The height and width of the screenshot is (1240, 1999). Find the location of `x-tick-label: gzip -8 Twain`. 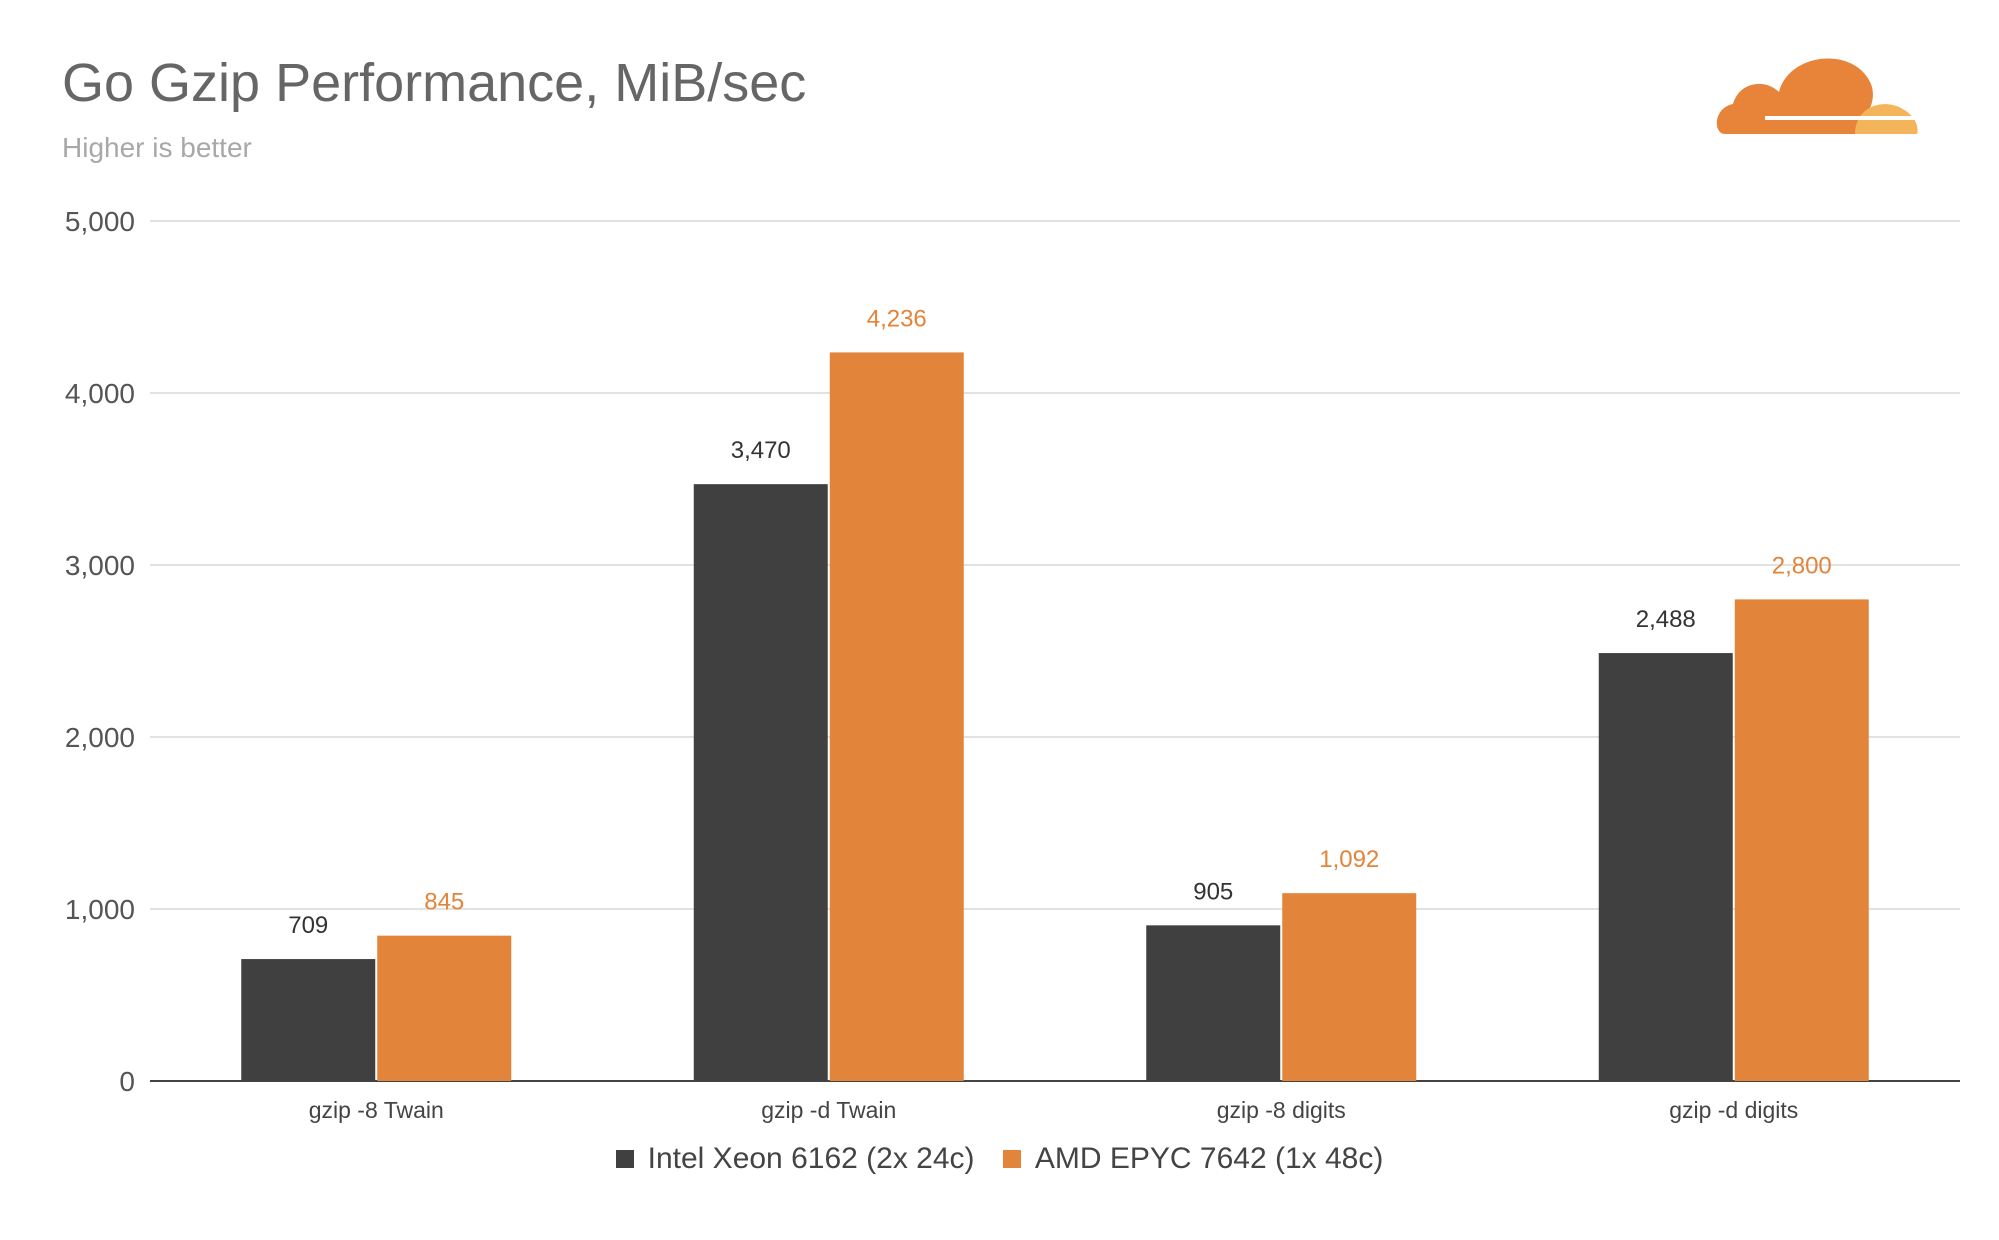

x-tick-label: gzip -8 Twain is located at coordinates (376, 1110).